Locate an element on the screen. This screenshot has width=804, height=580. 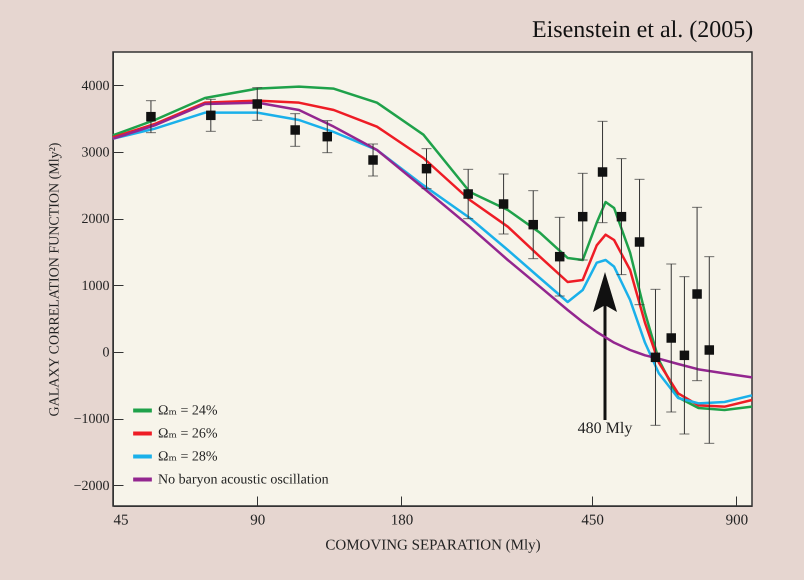
y-tick-label: 3000 is located at coordinates (96, 153).